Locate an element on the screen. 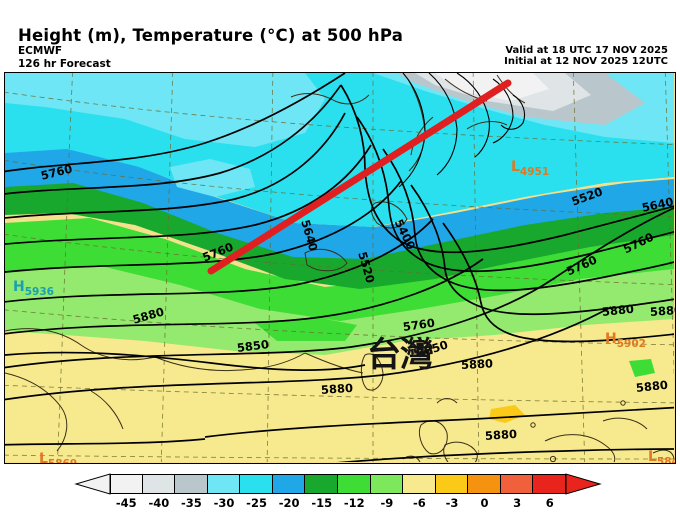 This screenshot has height=520, width=680. contour-label: 5850 is located at coordinates (253, 346).